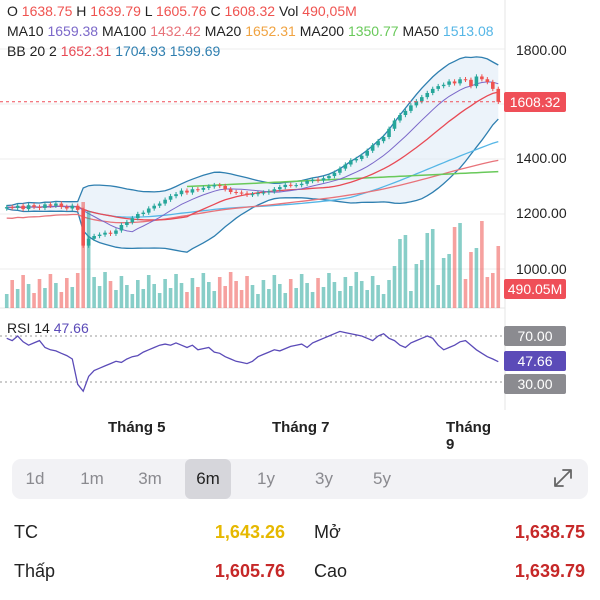 The image size is (600, 600). Describe the element at coordinates (35, 478) in the screenshot. I see `tab-1d: 1d` at that location.